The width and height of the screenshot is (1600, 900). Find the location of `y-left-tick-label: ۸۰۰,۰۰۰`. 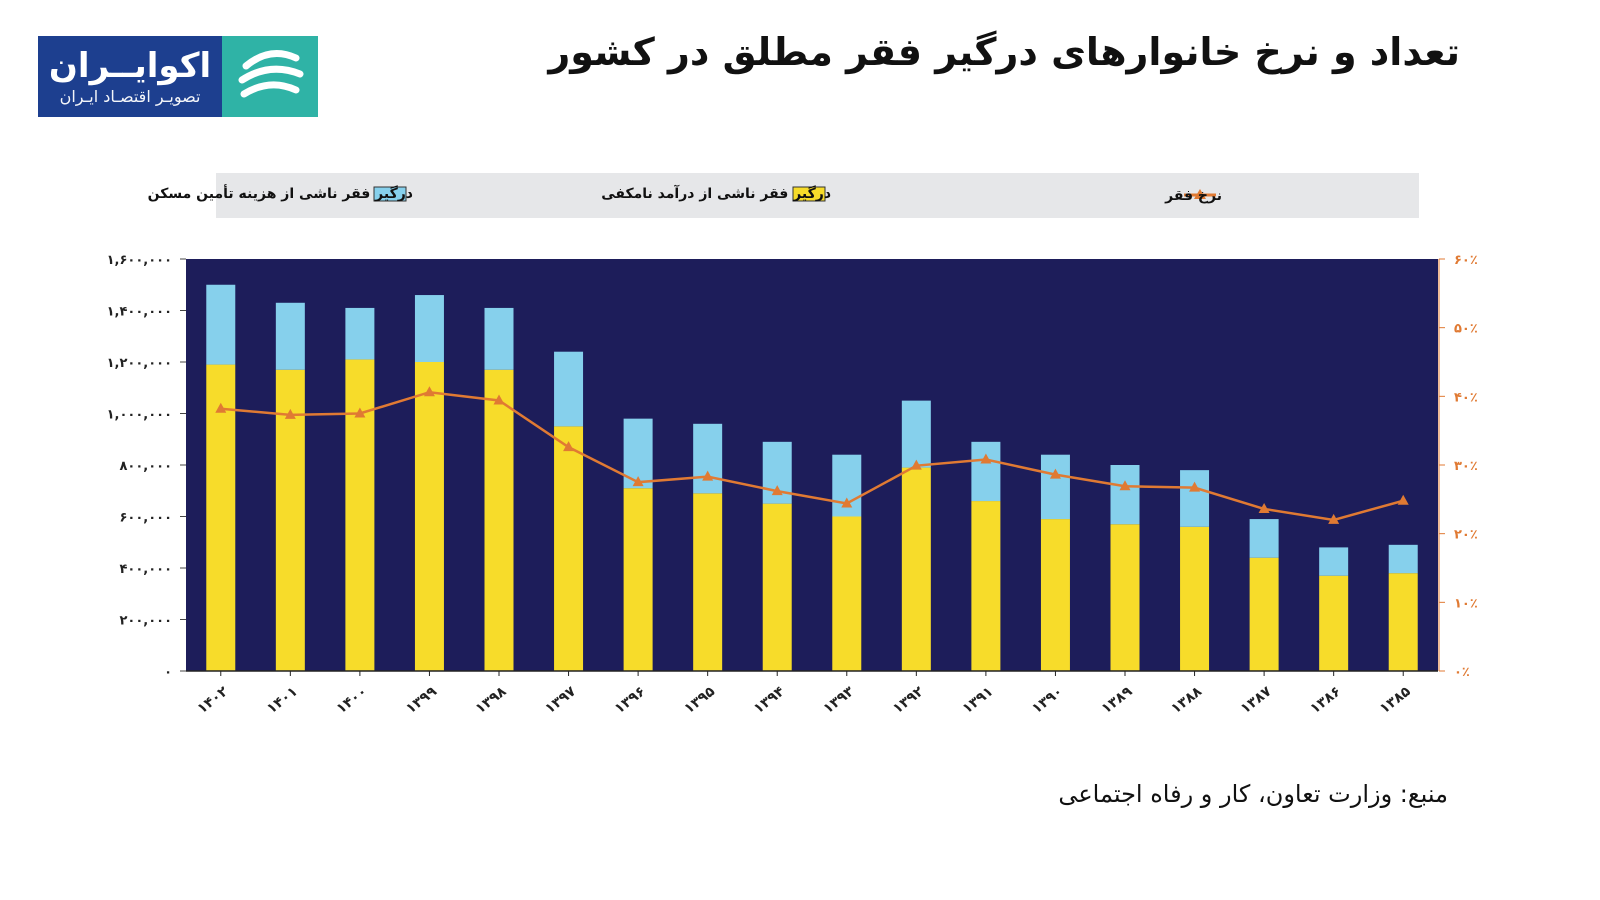

y-left-tick-label: ۸۰۰,۰۰۰ is located at coordinates (145, 466).